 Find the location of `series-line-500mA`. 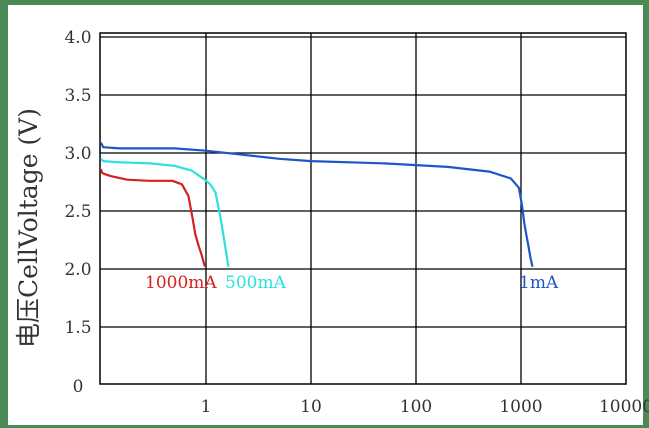

series-line-500mA is located at coordinates (165, 213).